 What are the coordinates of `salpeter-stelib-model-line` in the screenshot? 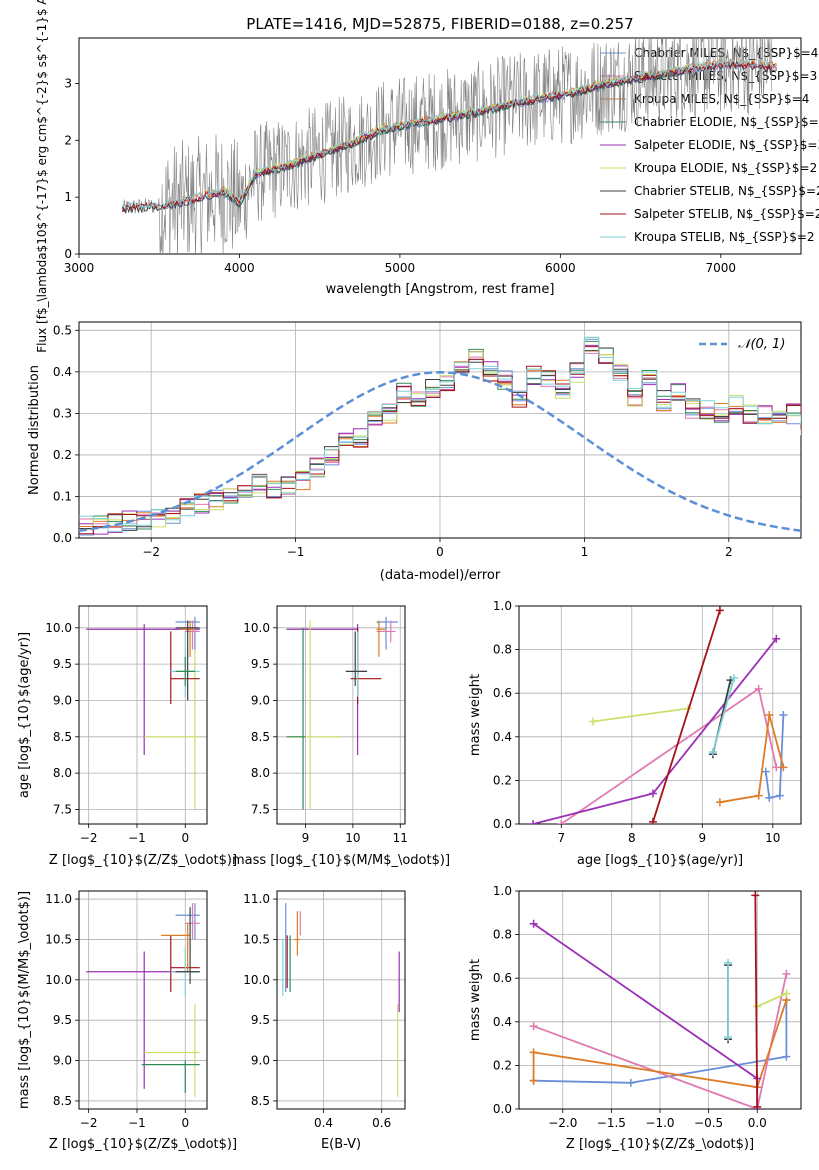 It's located at (449, 136).